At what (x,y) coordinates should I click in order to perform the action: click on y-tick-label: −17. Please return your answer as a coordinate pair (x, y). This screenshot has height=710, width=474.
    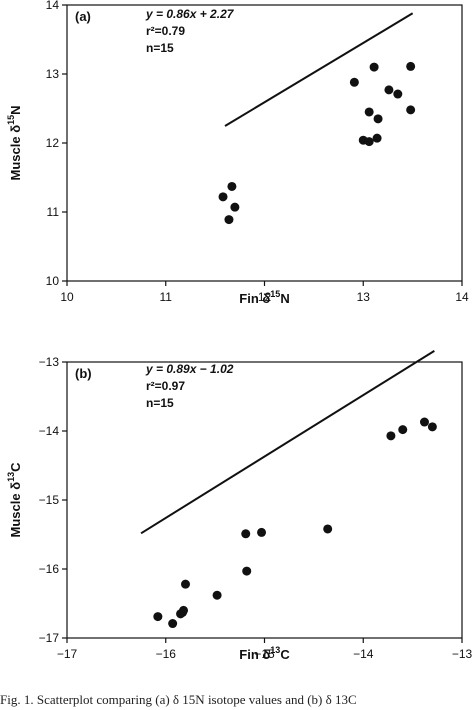
    Looking at the image, I should click on (49, 638).